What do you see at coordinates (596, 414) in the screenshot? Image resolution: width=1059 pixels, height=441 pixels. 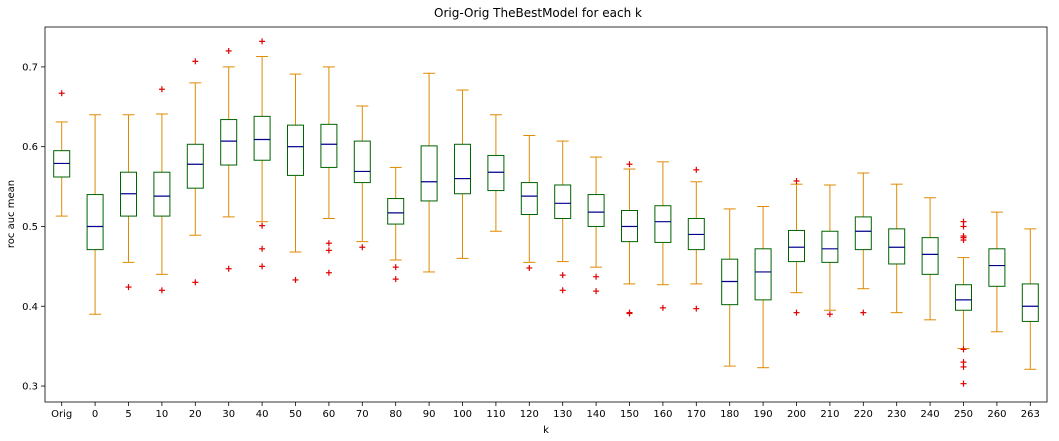 I see `x-tick-label: 140` at bounding box center [596, 414].